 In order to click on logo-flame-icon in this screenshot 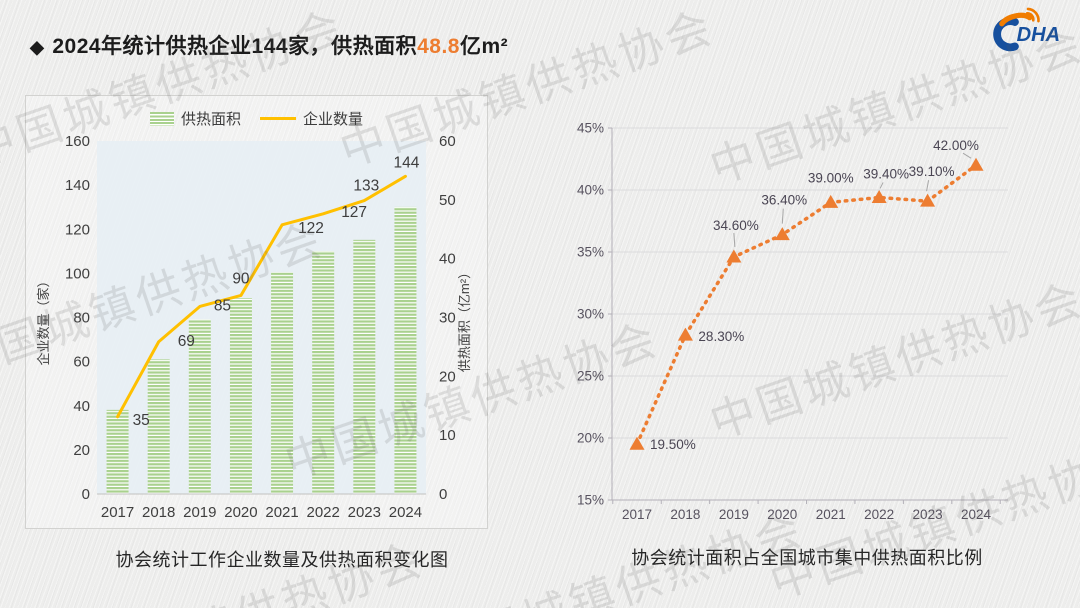, I will do `click(1016, 19)`.